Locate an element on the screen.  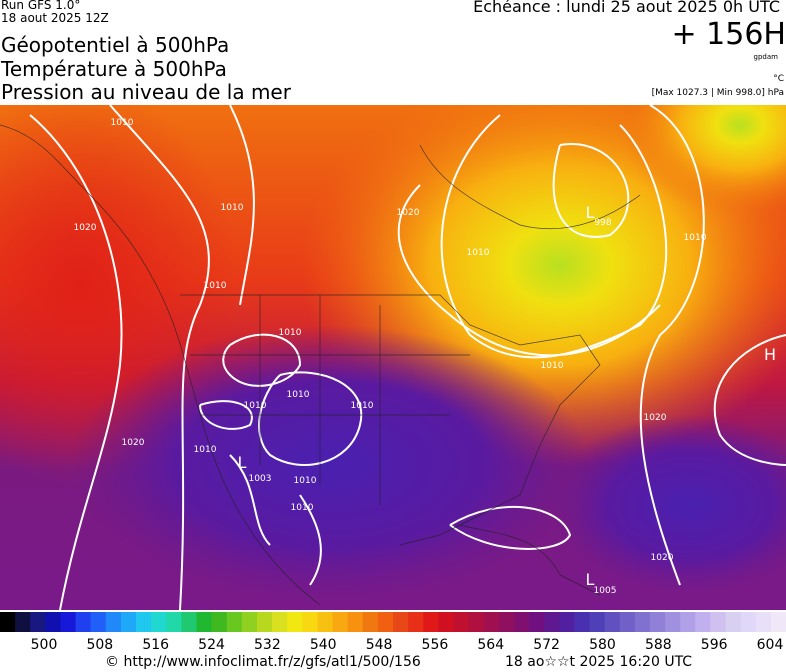
unit: °C is located at coordinates (778, 79).